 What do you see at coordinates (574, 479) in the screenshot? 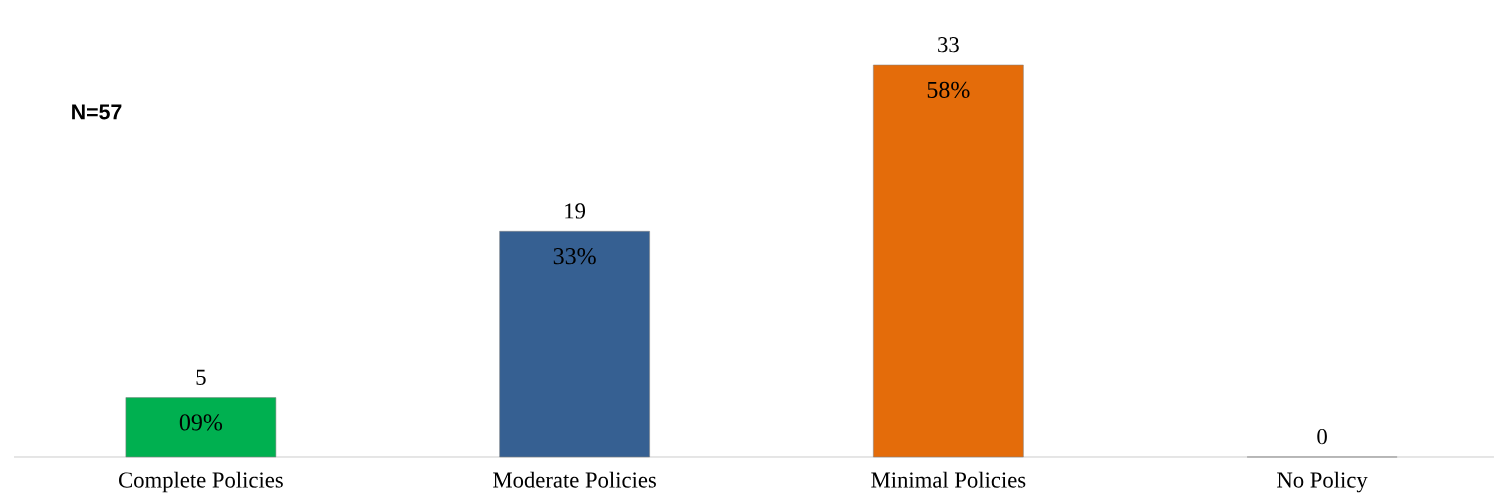
I see `x-tick-label: Moderate Policies` at bounding box center [574, 479].